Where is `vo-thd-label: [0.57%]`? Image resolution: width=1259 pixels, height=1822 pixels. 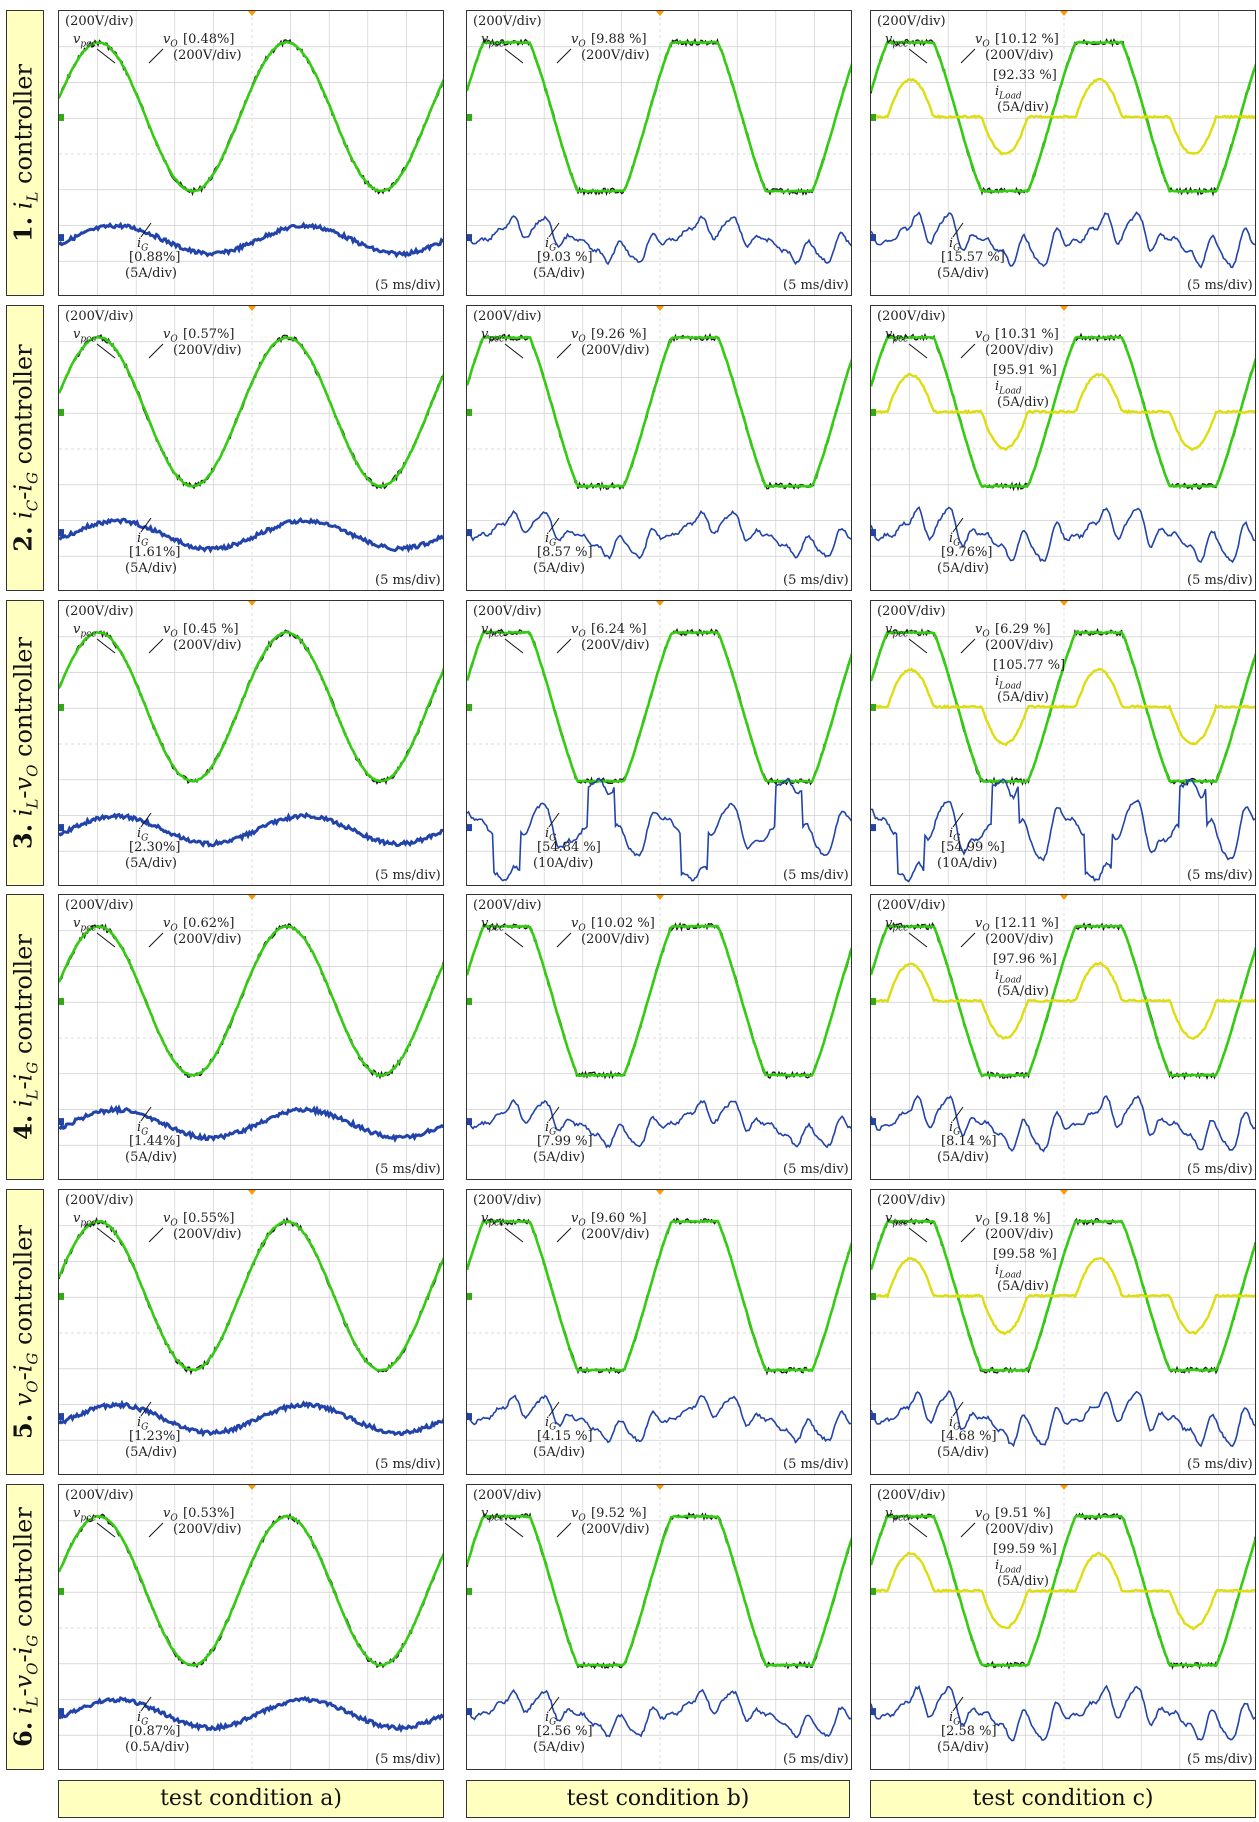 vo-thd-label: [0.57%] is located at coordinates (209, 334).